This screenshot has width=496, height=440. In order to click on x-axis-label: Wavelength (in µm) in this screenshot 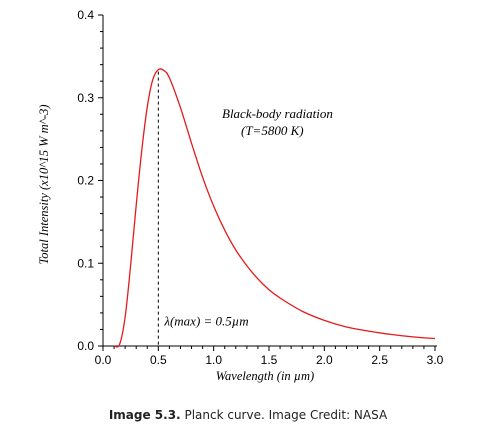, I will do `click(265, 376)`.